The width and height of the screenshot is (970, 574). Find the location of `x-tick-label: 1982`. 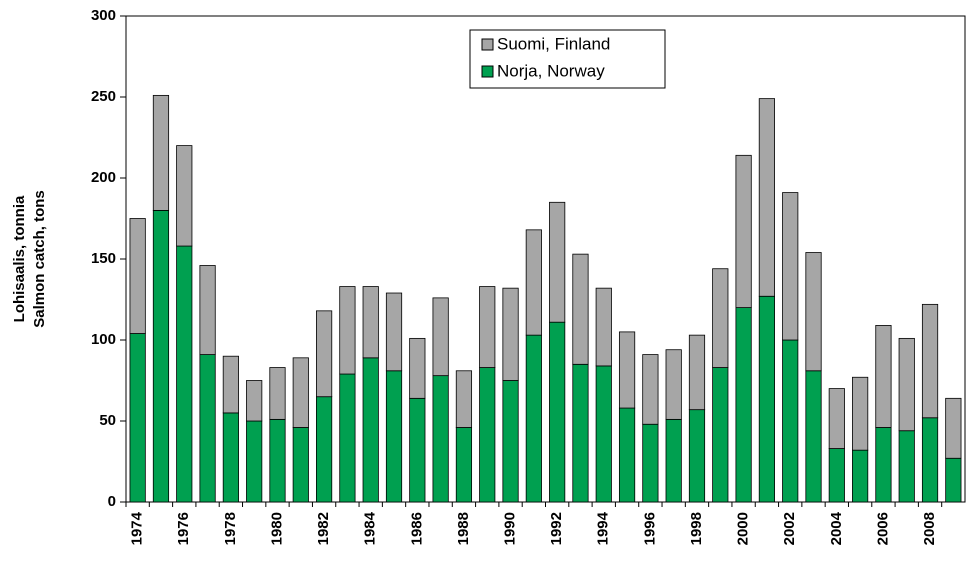

x-tick-label: 1982 is located at coordinates (323, 528).